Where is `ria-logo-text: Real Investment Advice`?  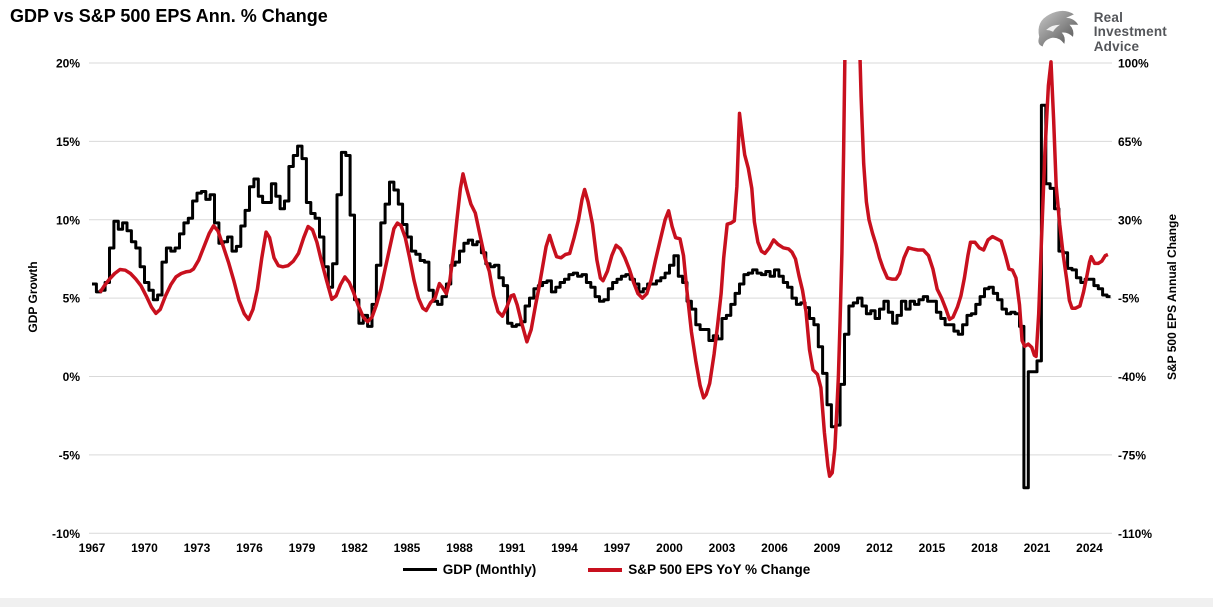 ria-logo-text: Real Investment Advice is located at coordinates (1130, 32).